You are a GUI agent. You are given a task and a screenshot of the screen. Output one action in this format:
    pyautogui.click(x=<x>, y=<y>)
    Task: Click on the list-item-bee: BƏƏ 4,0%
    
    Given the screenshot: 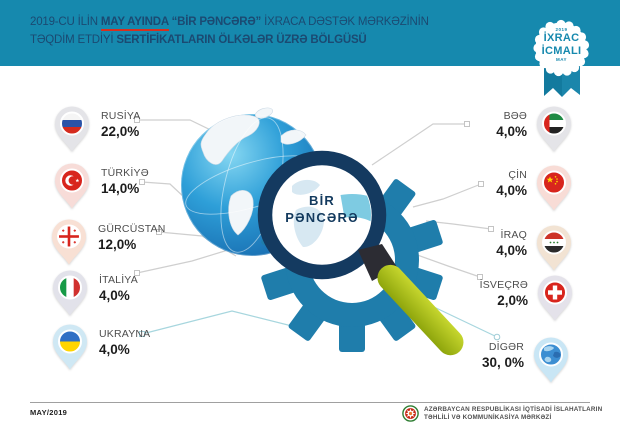 What is the action you would take?
    pyautogui.click(x=502, y=129)
    